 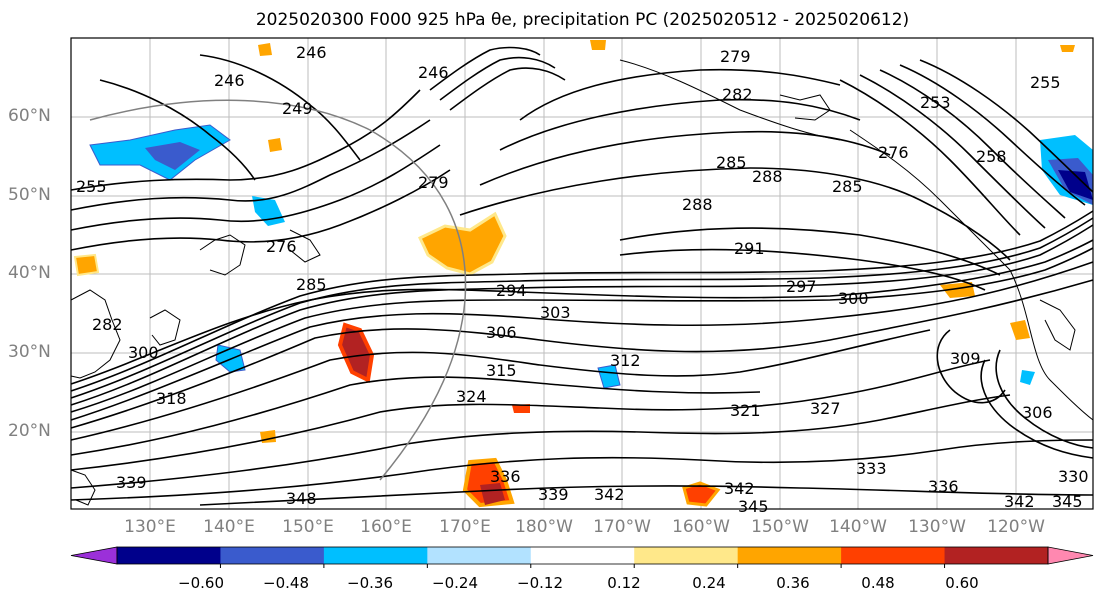 I want to click on colorbar-tick-label: 0.60, so click(x=962, y=583).